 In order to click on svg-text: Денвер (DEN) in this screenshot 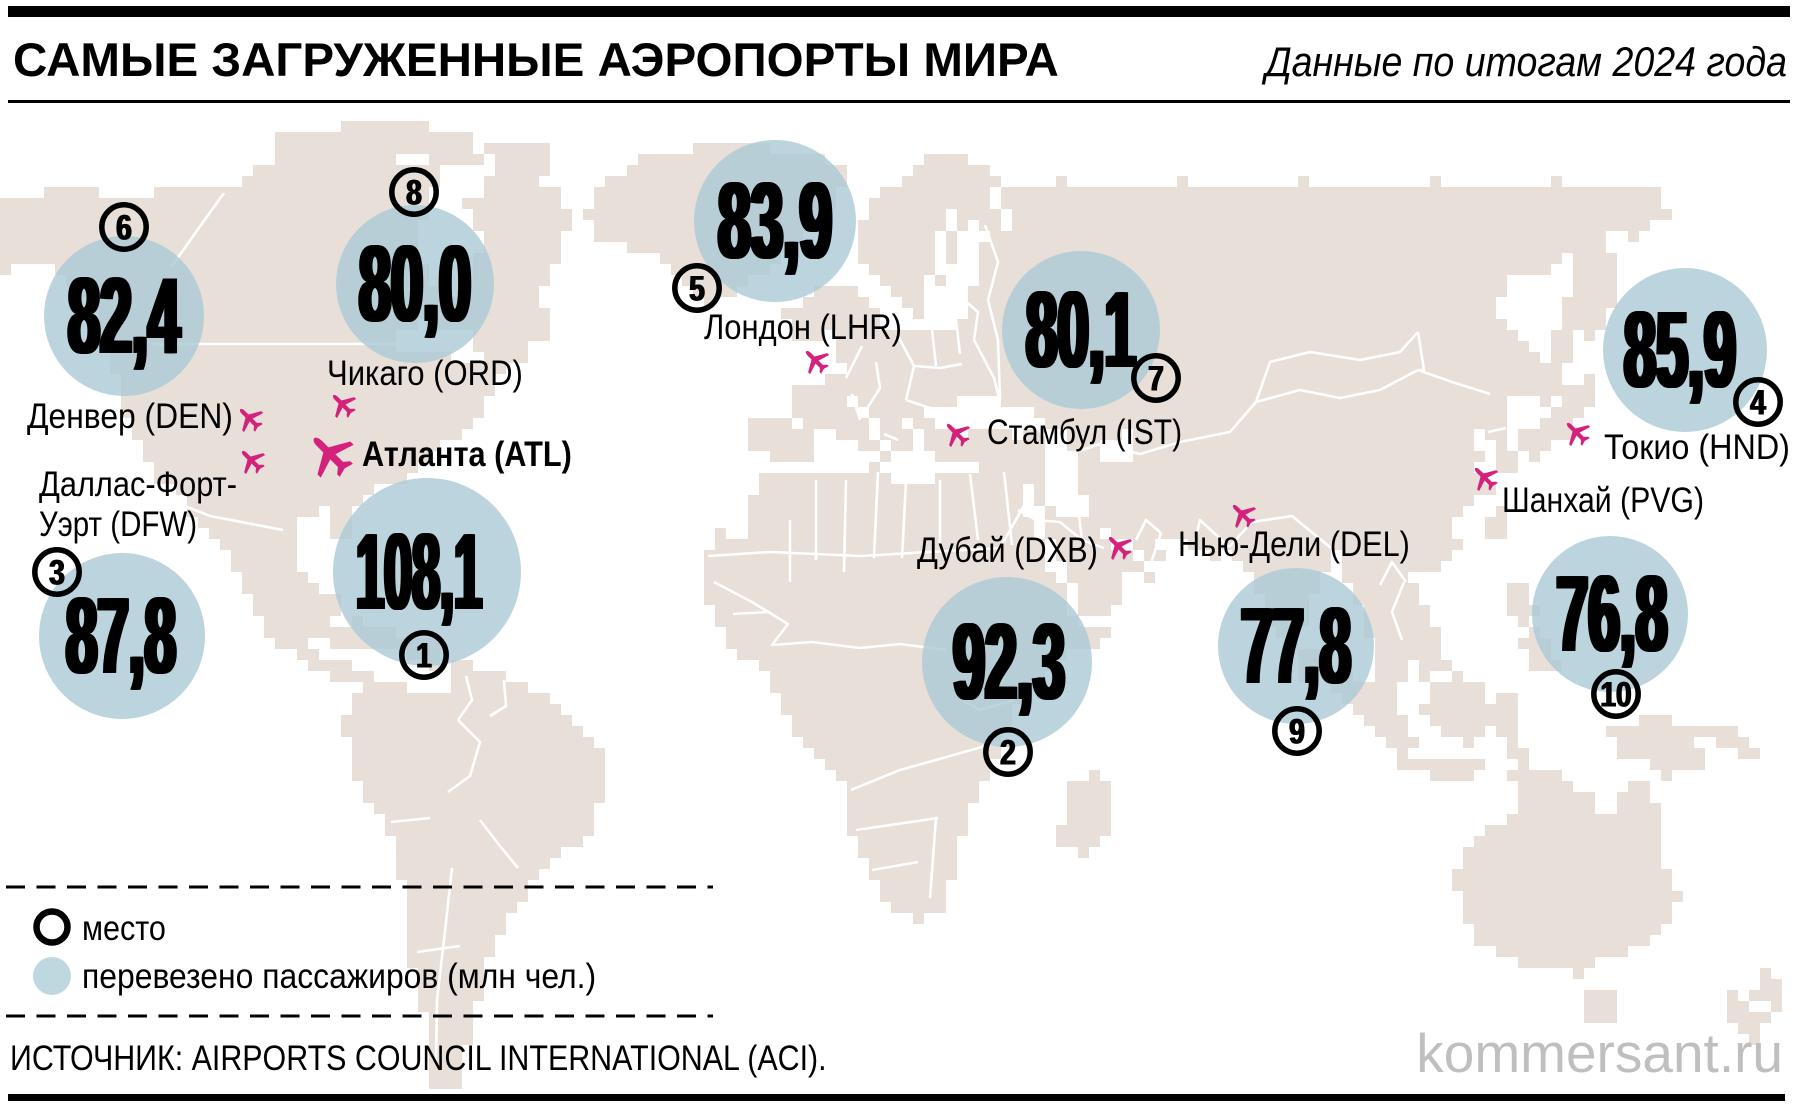, I will do `click(130, 417)`.